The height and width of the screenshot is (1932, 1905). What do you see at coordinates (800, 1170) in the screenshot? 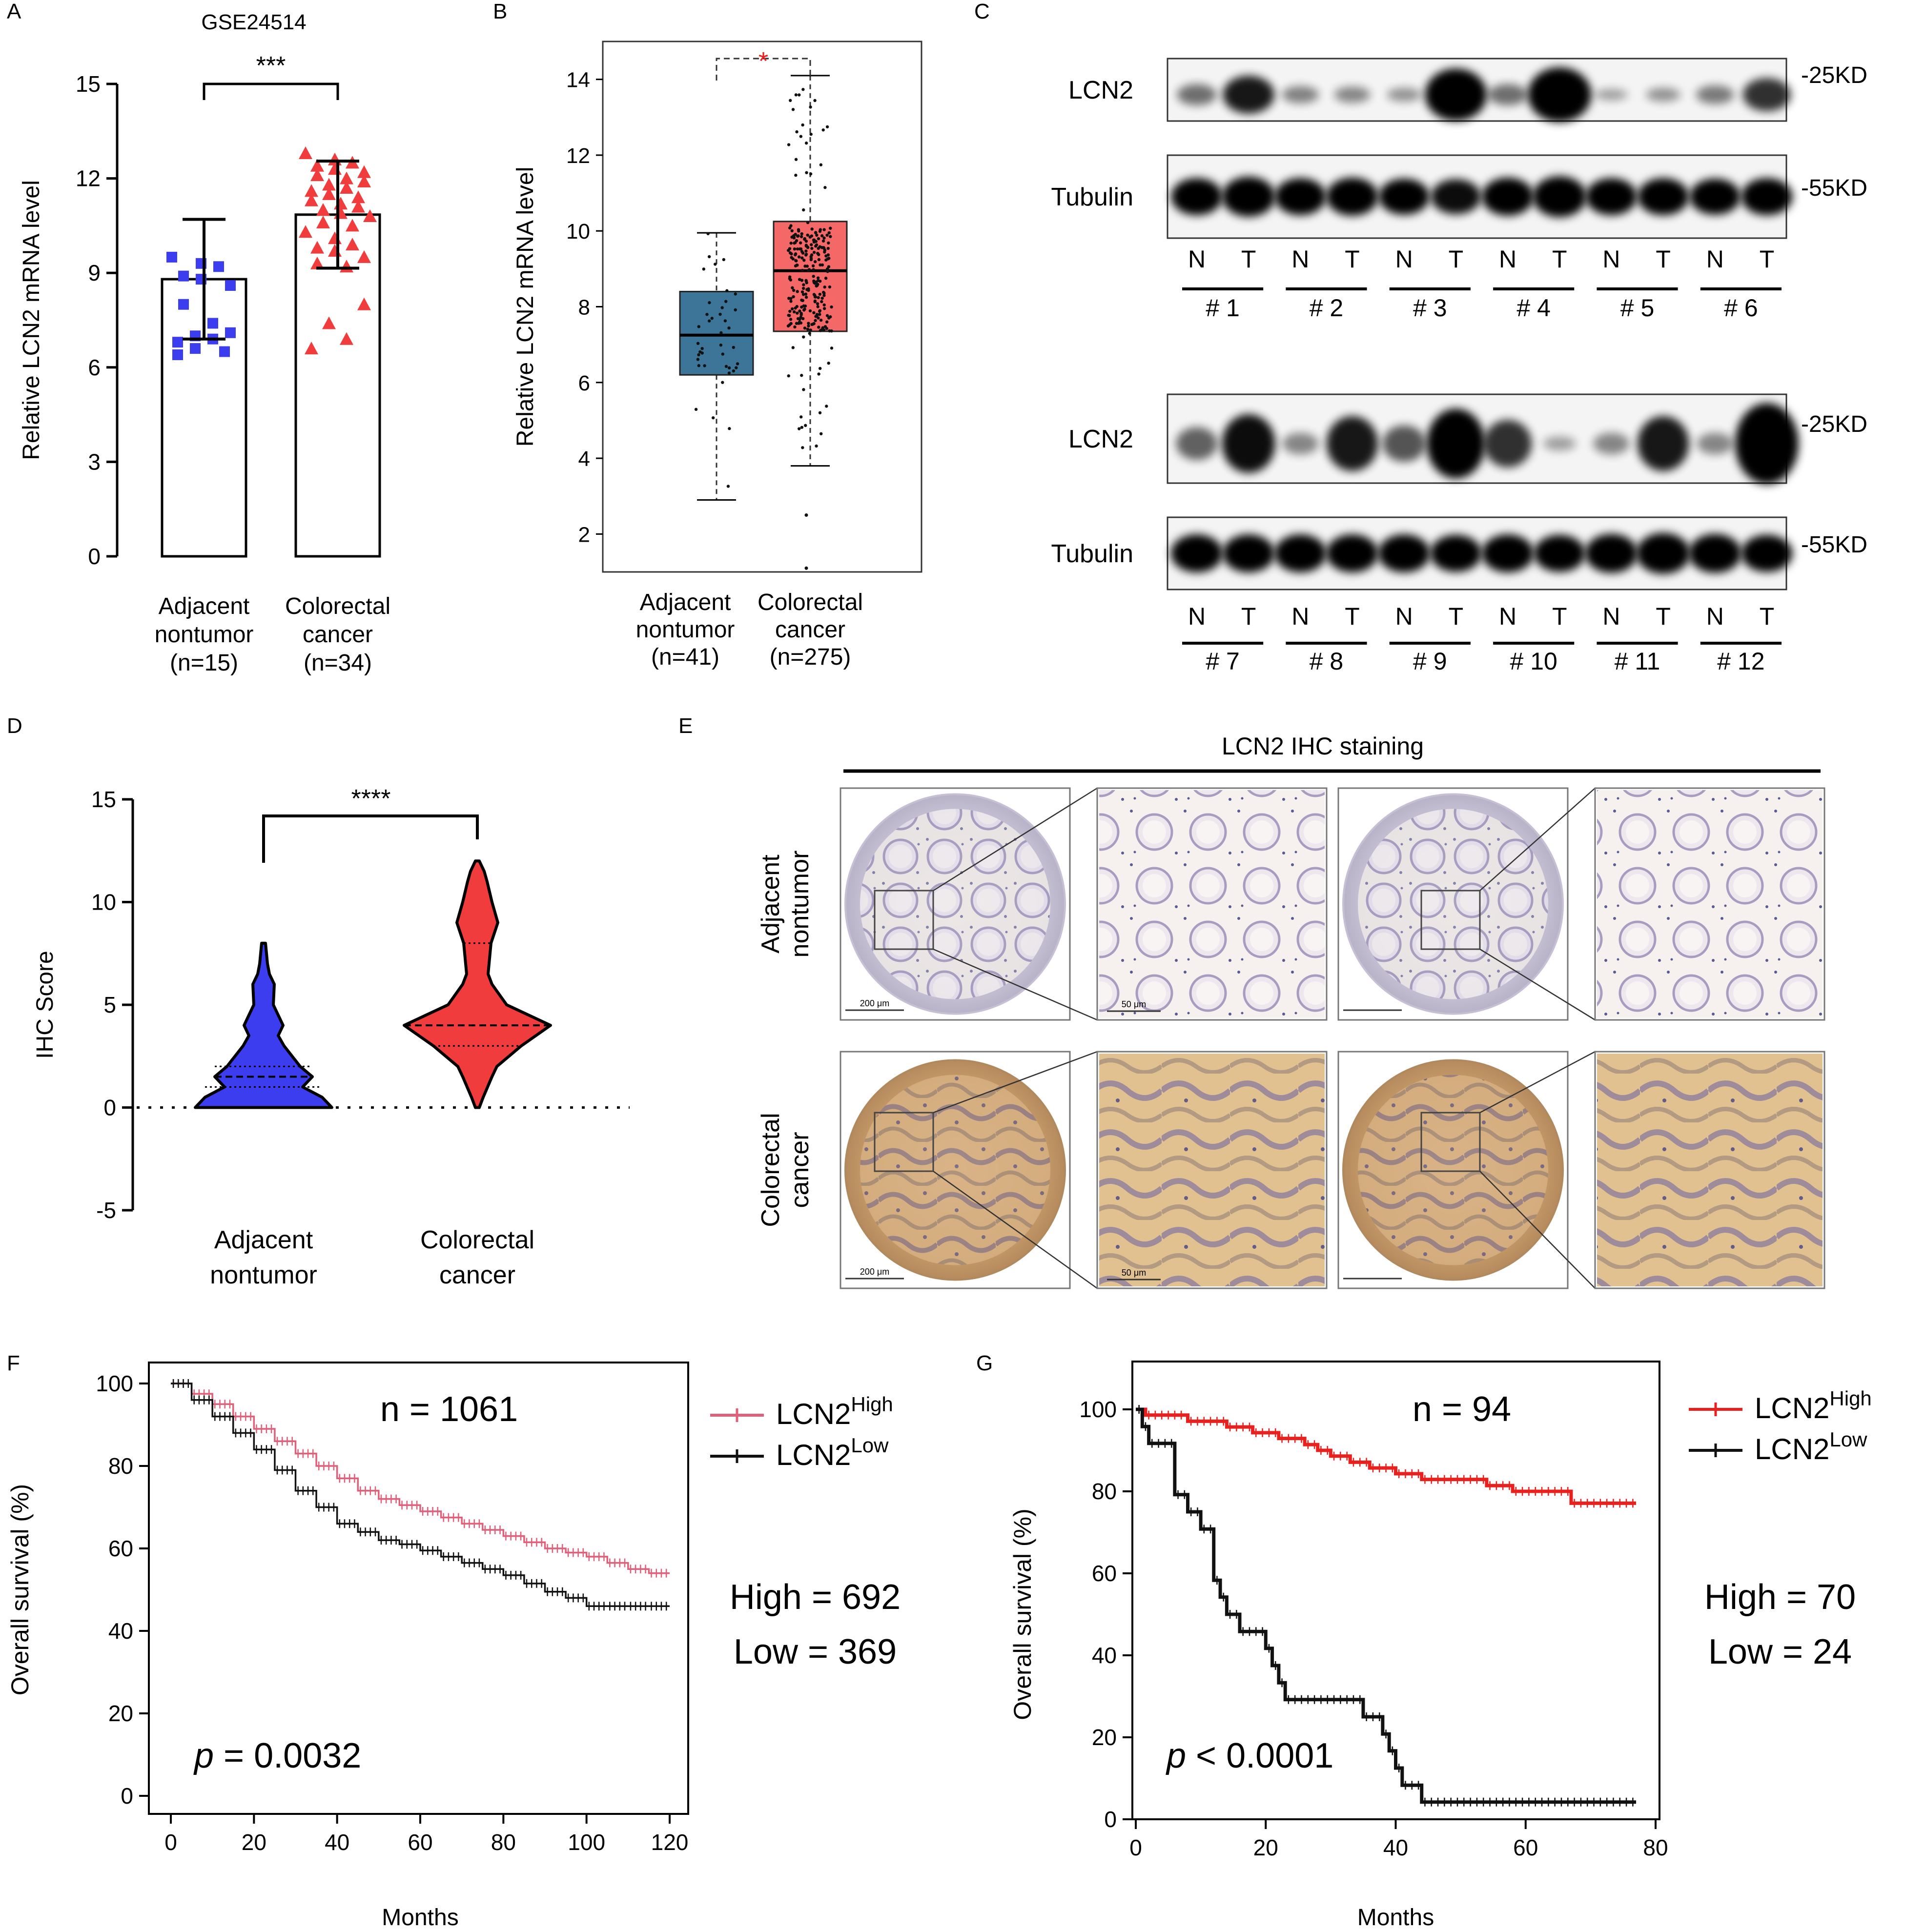
I see `ihc-row-label: cancer` at bounding box center [800, 1170].